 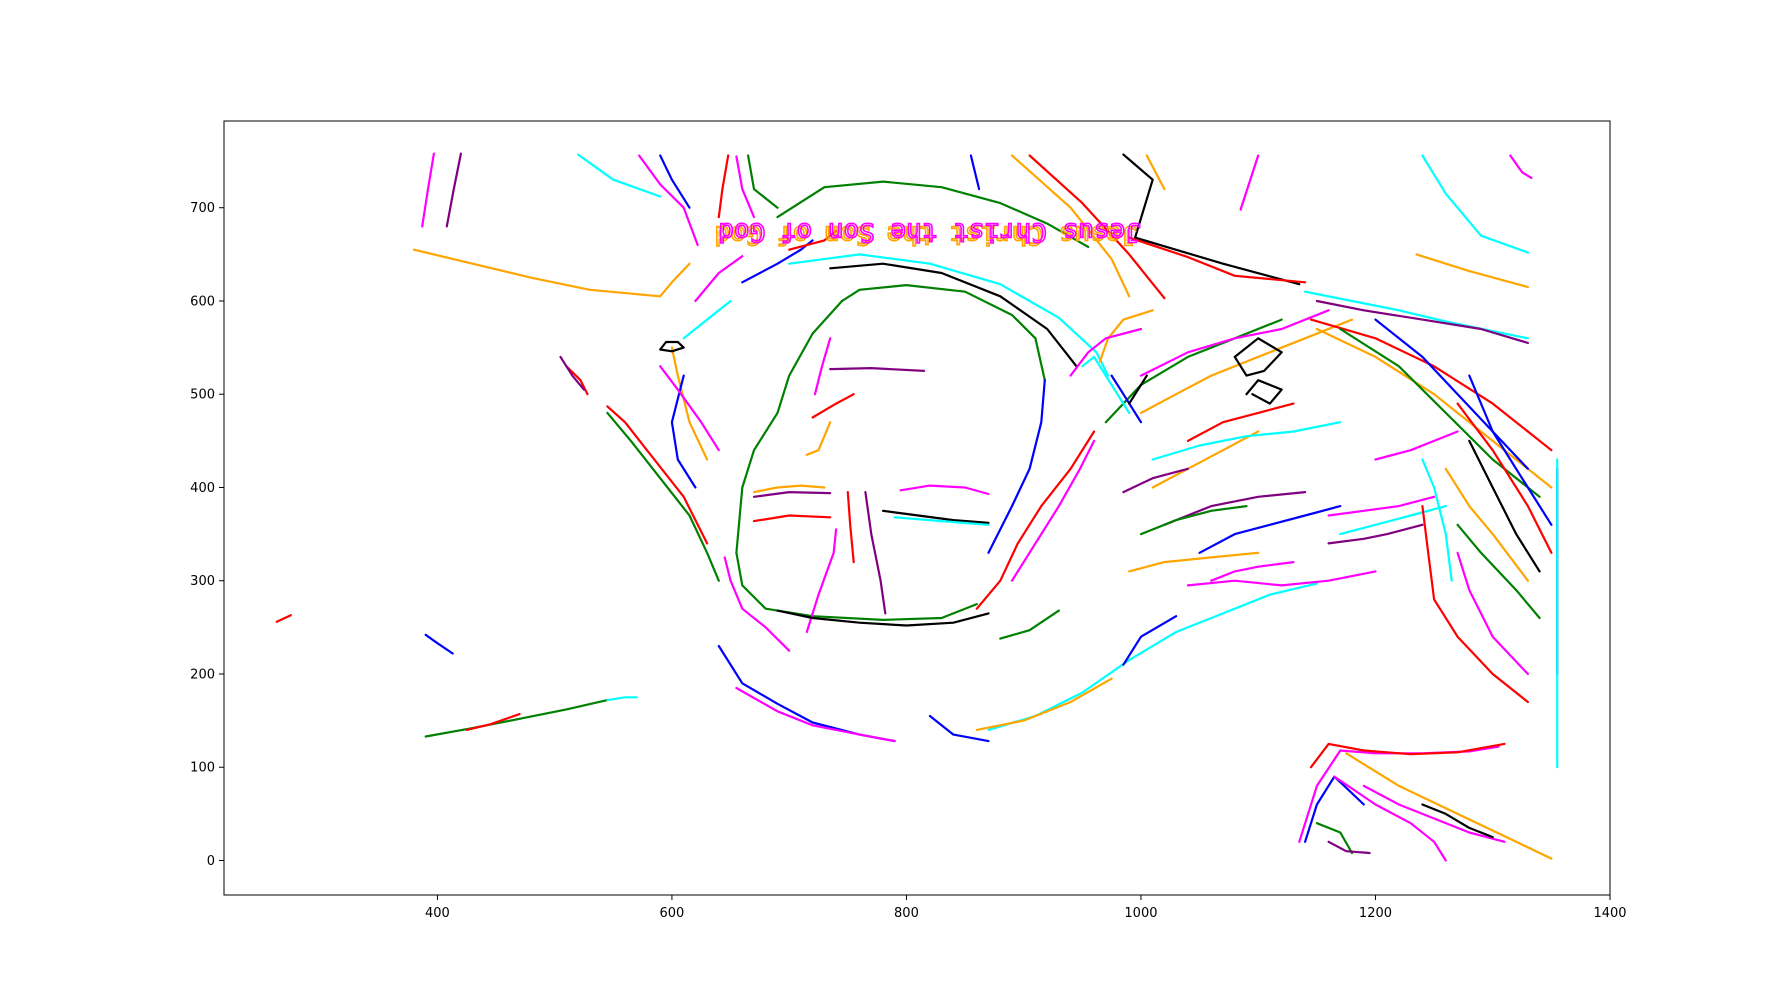 What do you see at coordinates (202, 488) in the screenshot?
I see `y-tick-label-400: 400` at bounding box center [202, 488].